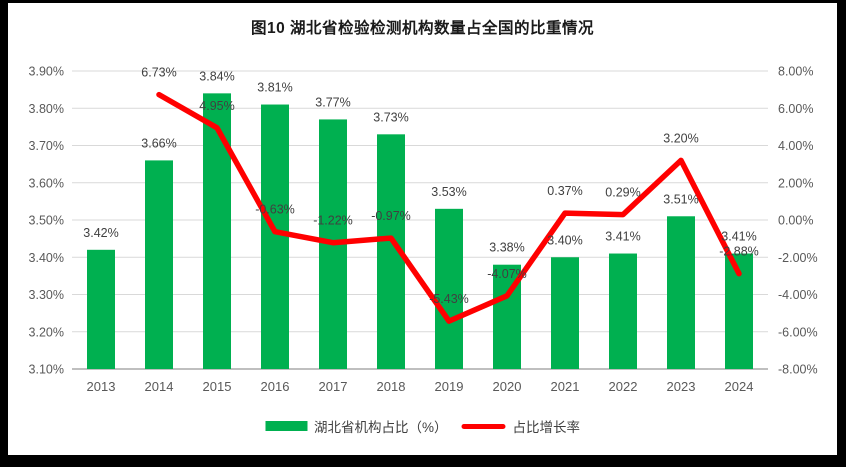 This screenshot has width=846, height=467. Describe the element at coordinates (449, 299) in the screenshot. I see `line-data-label: -5.43%` at that location.